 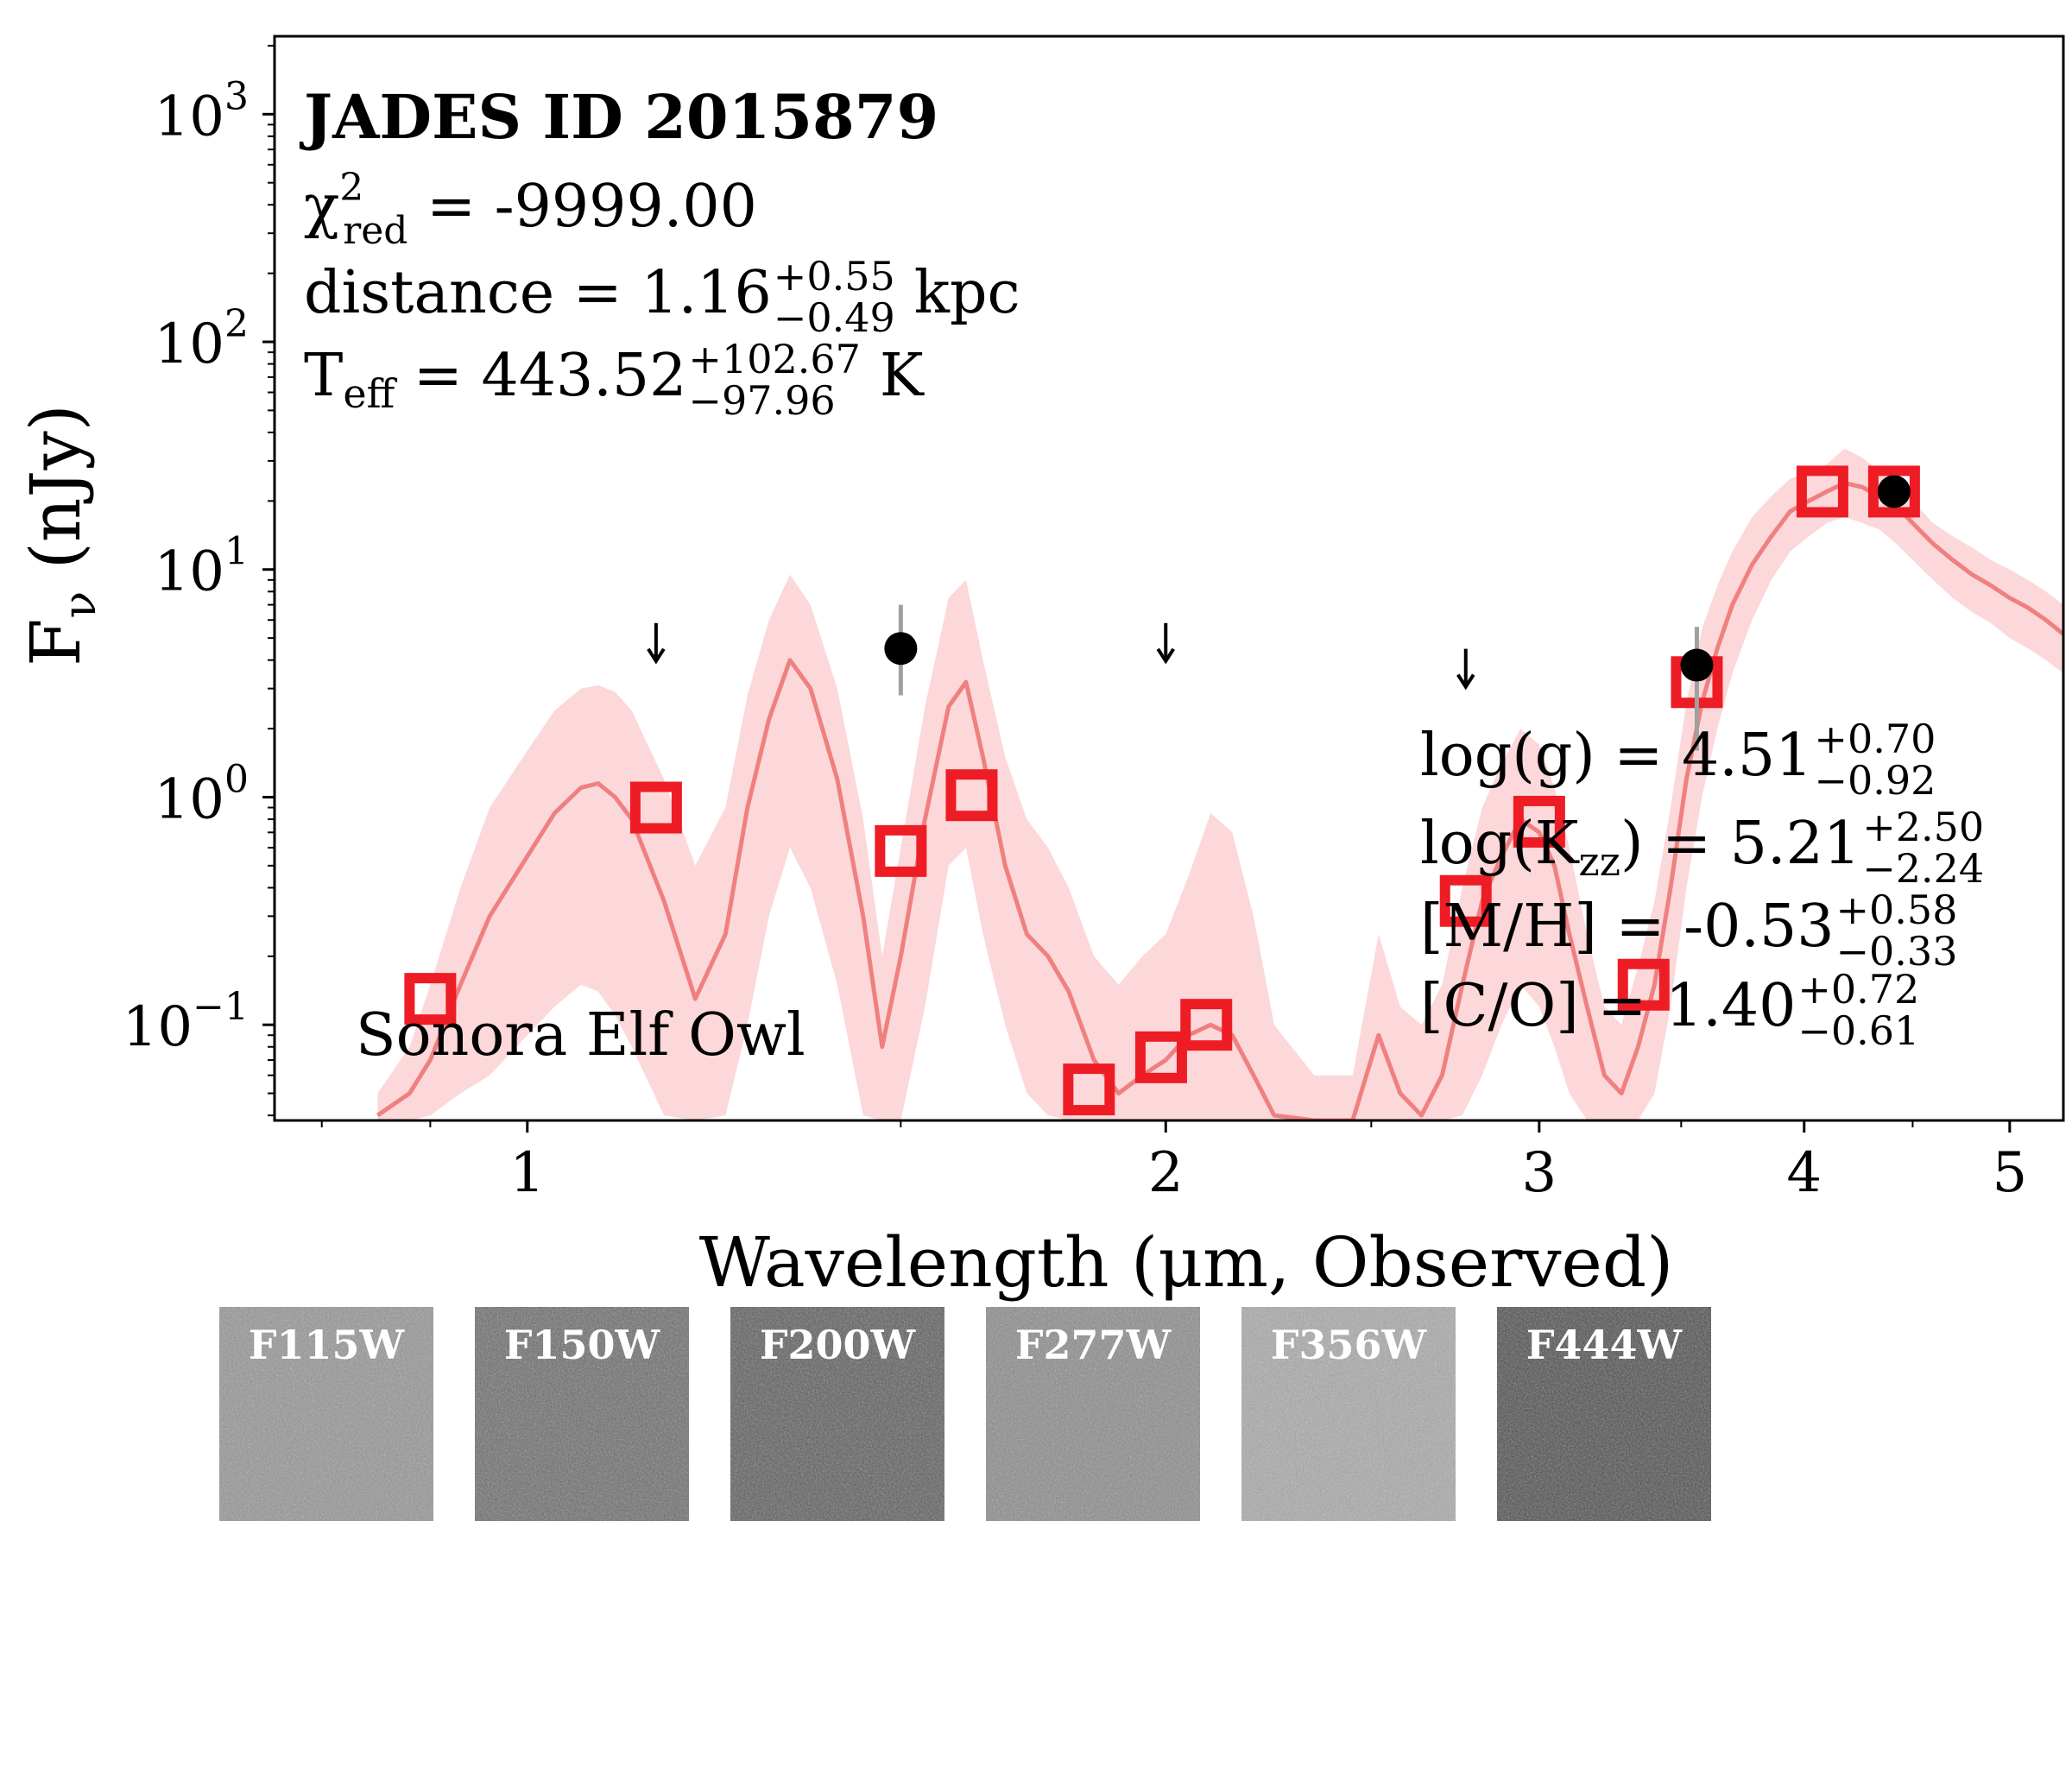 I want to click on cutout-label: F356W, so click(x=1349, y=1345).